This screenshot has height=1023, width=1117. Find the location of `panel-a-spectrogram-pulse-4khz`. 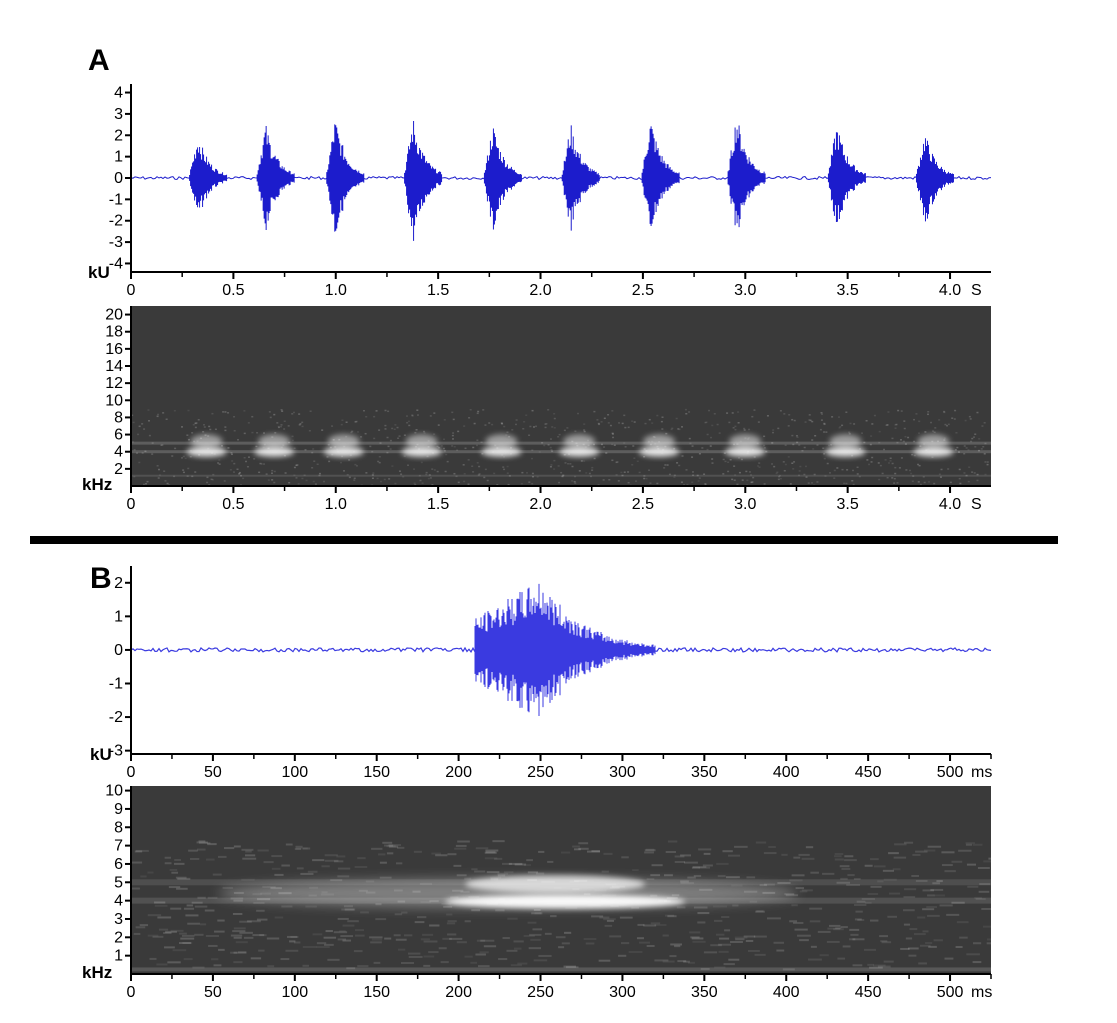

panel-a-spectrogram-pulse-4khz is located at coordinates (659, 451).